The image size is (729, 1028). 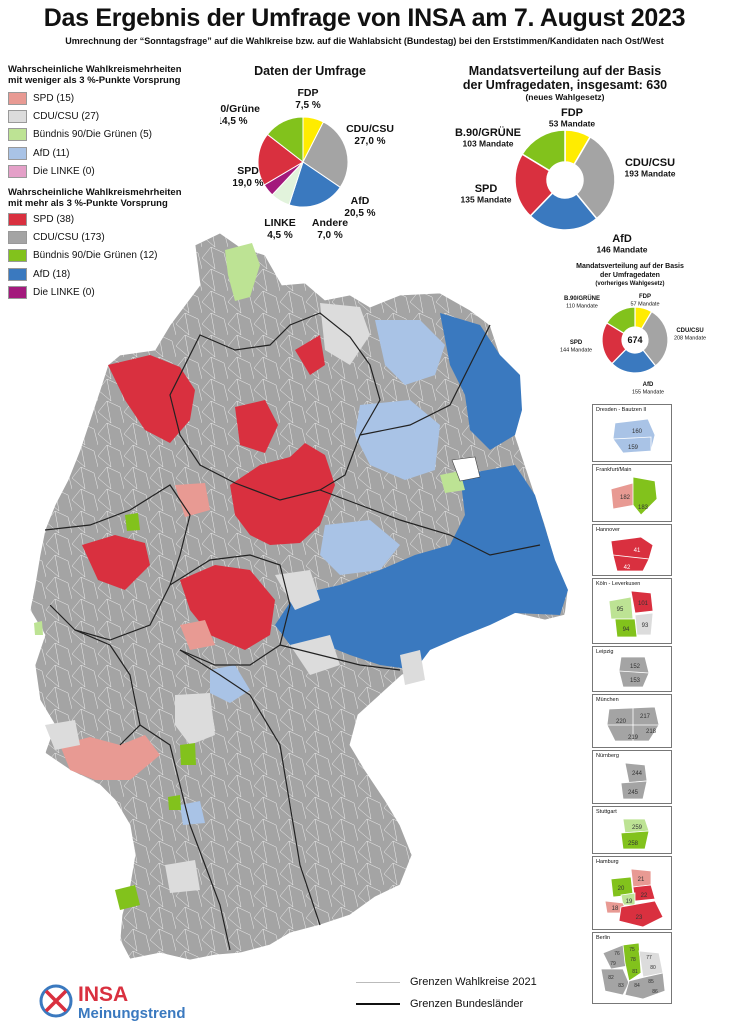 I want to click on pie-slice-spd, so click(x=280, y=159).